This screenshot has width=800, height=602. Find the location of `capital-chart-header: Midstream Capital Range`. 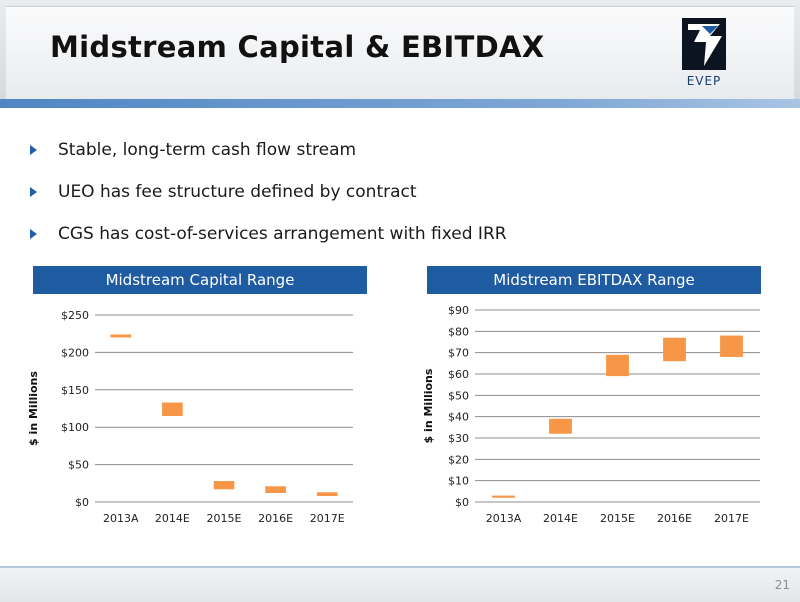

capital-chart-header: Midstream Capital Range is located at coordinates (200, 280).